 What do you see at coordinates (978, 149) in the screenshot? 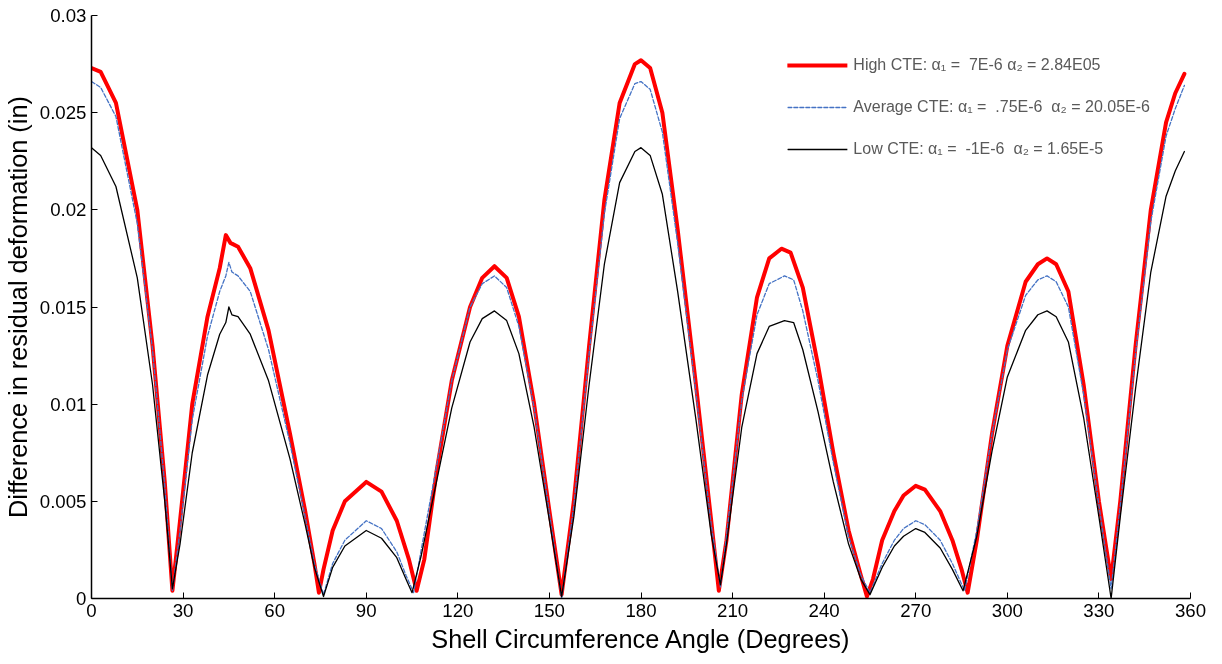
I see `legend-label: Low CTE: α₁ = -1E-6 α₂ = 1.65E-5` at bounding box center [978, 149].